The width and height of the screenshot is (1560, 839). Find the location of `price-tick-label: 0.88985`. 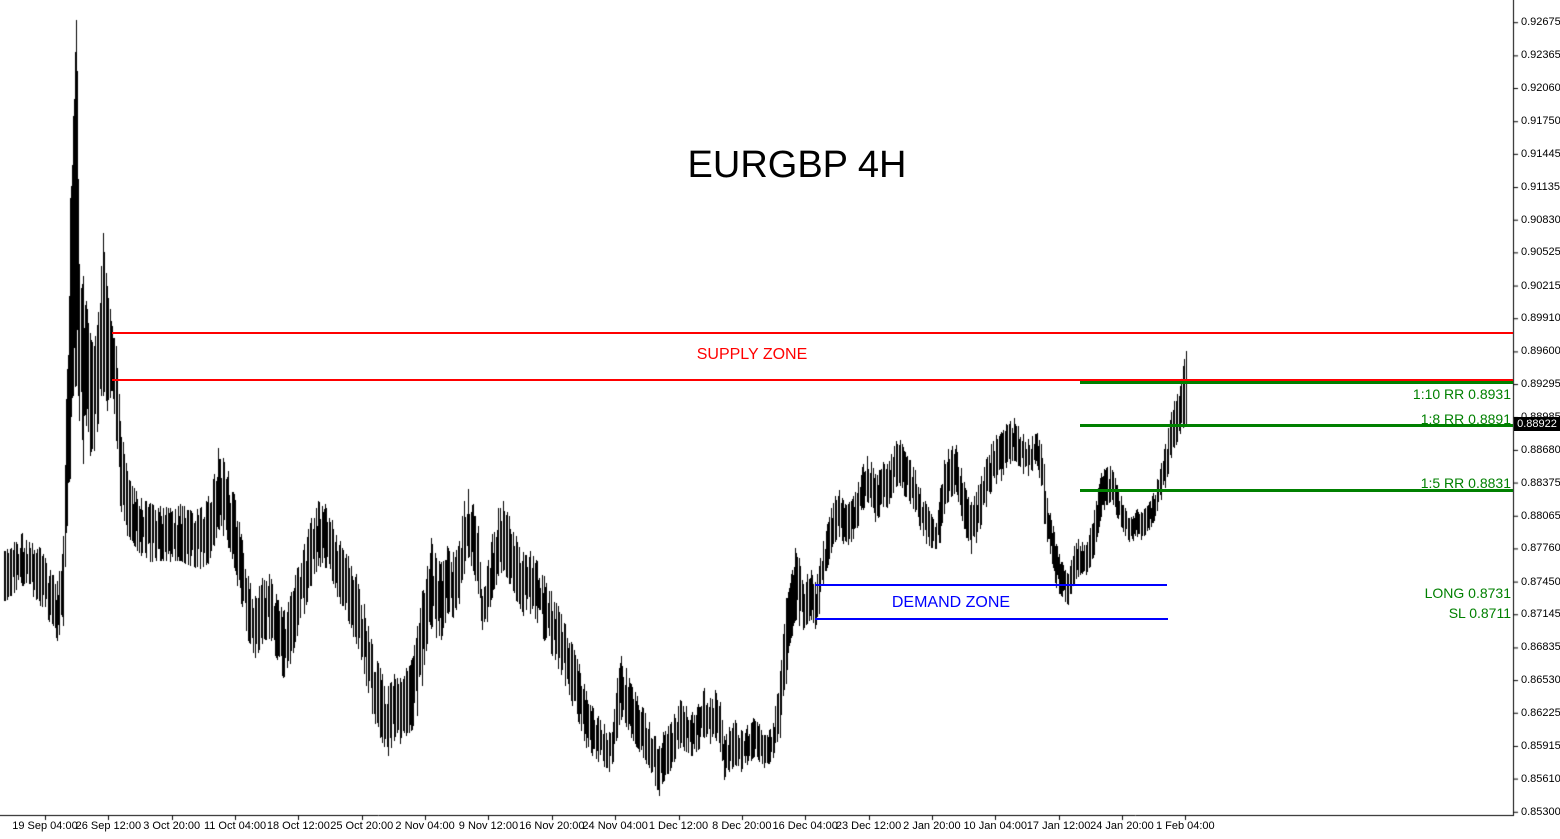

price-tick-label: 0.88985 is located at coordinates (1540, 417).